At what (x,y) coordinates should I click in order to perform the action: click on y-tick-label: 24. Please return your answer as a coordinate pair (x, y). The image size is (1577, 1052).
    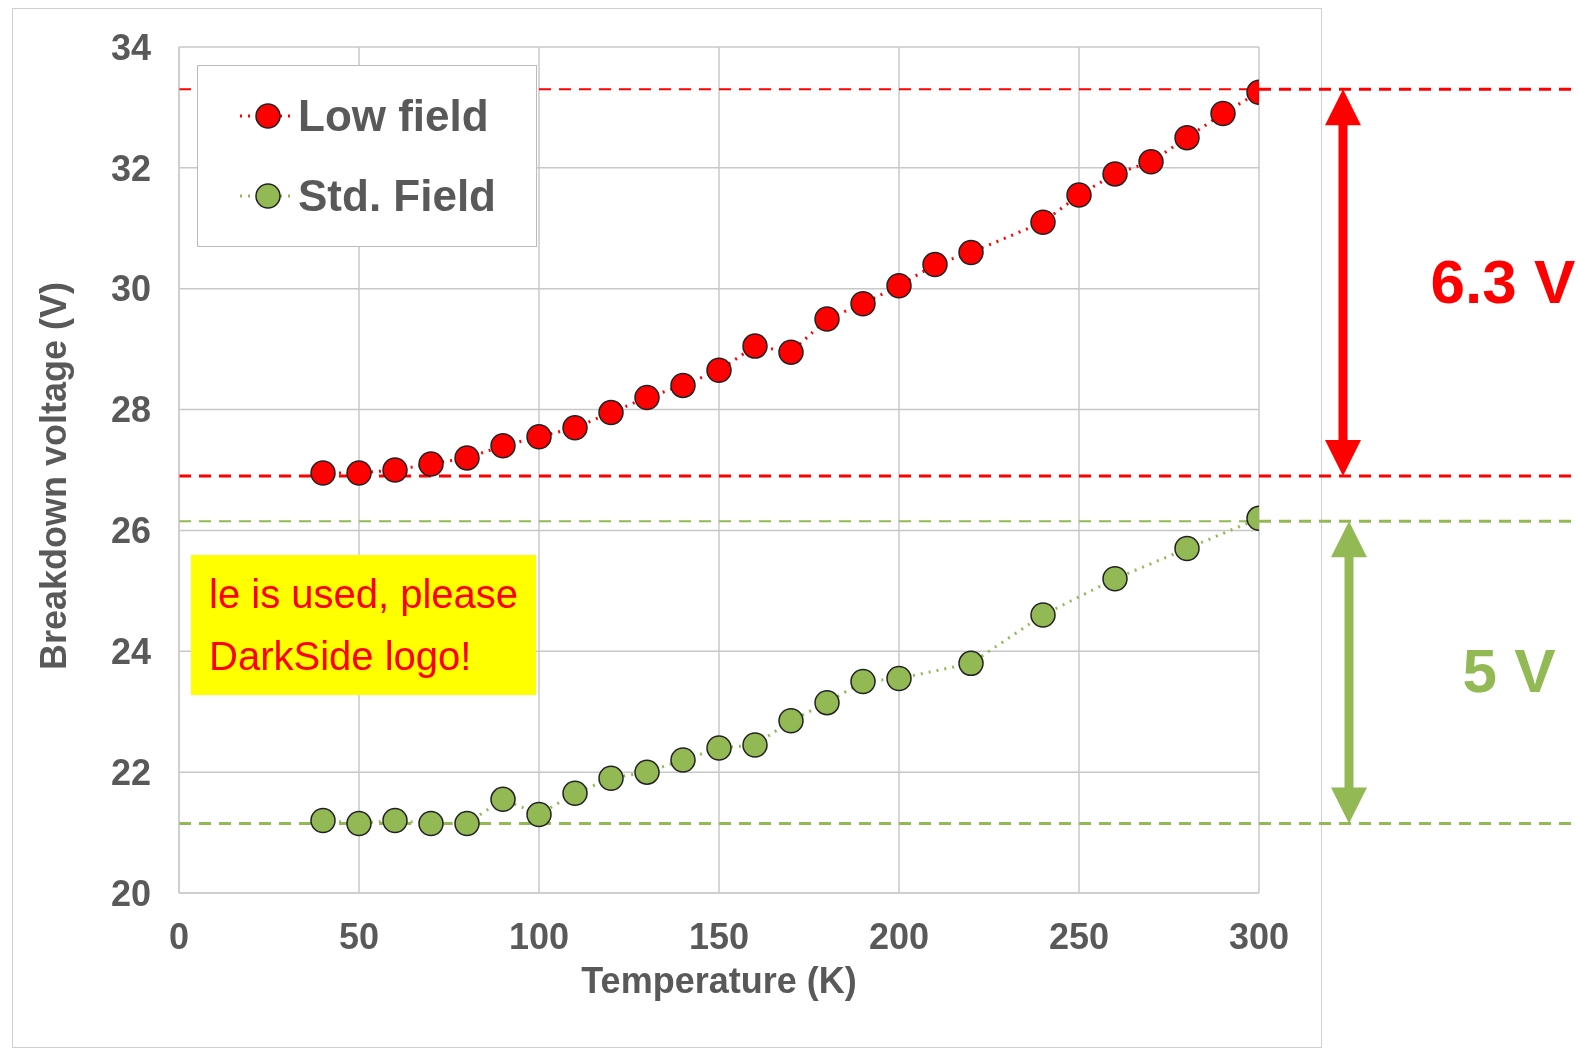
    Looking at the image, I should click on (130, 652).